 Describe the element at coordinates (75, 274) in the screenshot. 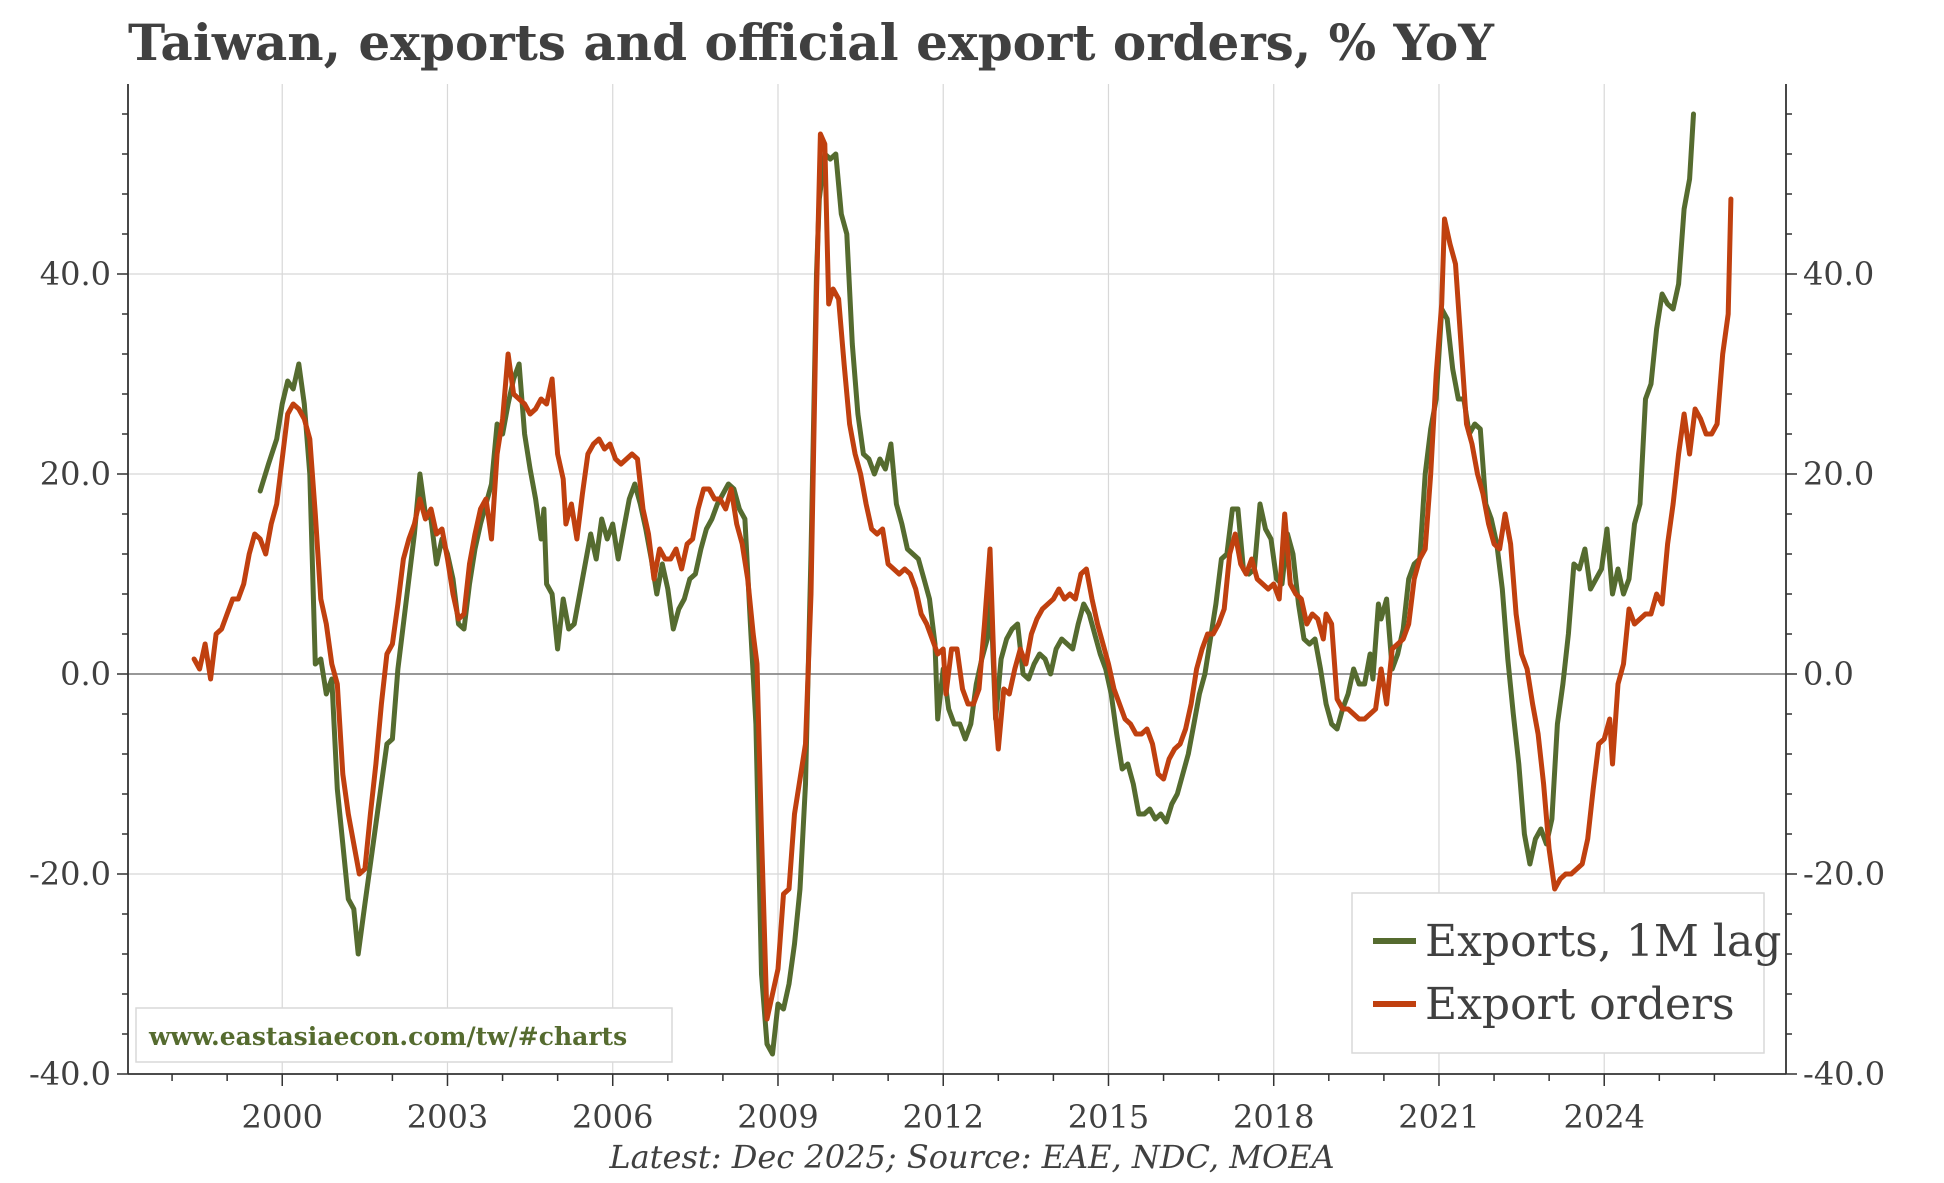

I see `y-tick-label-left: 40.0` at that location.